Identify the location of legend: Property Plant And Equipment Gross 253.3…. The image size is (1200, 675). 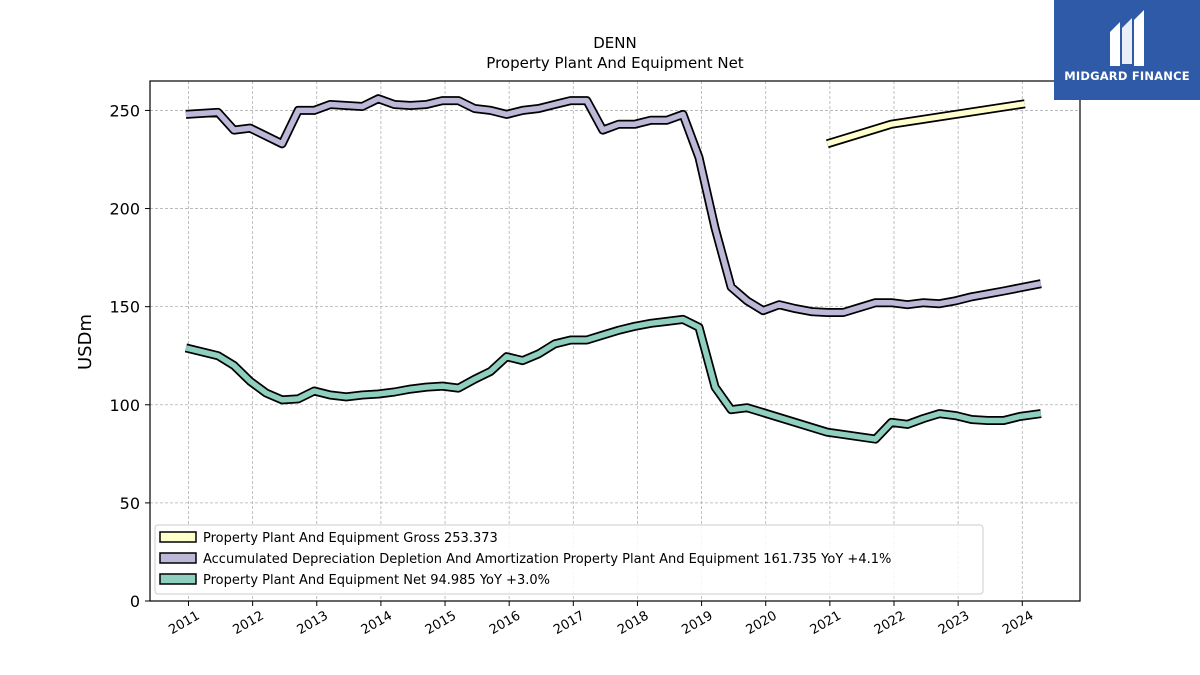
(569, 559).